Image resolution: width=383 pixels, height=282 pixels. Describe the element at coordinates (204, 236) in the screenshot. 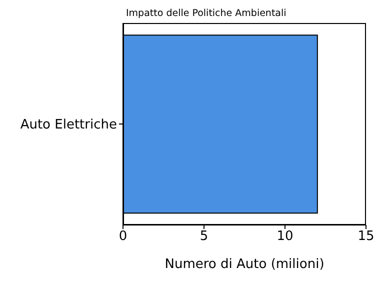

I see `x-tick-label: 5` at that location.